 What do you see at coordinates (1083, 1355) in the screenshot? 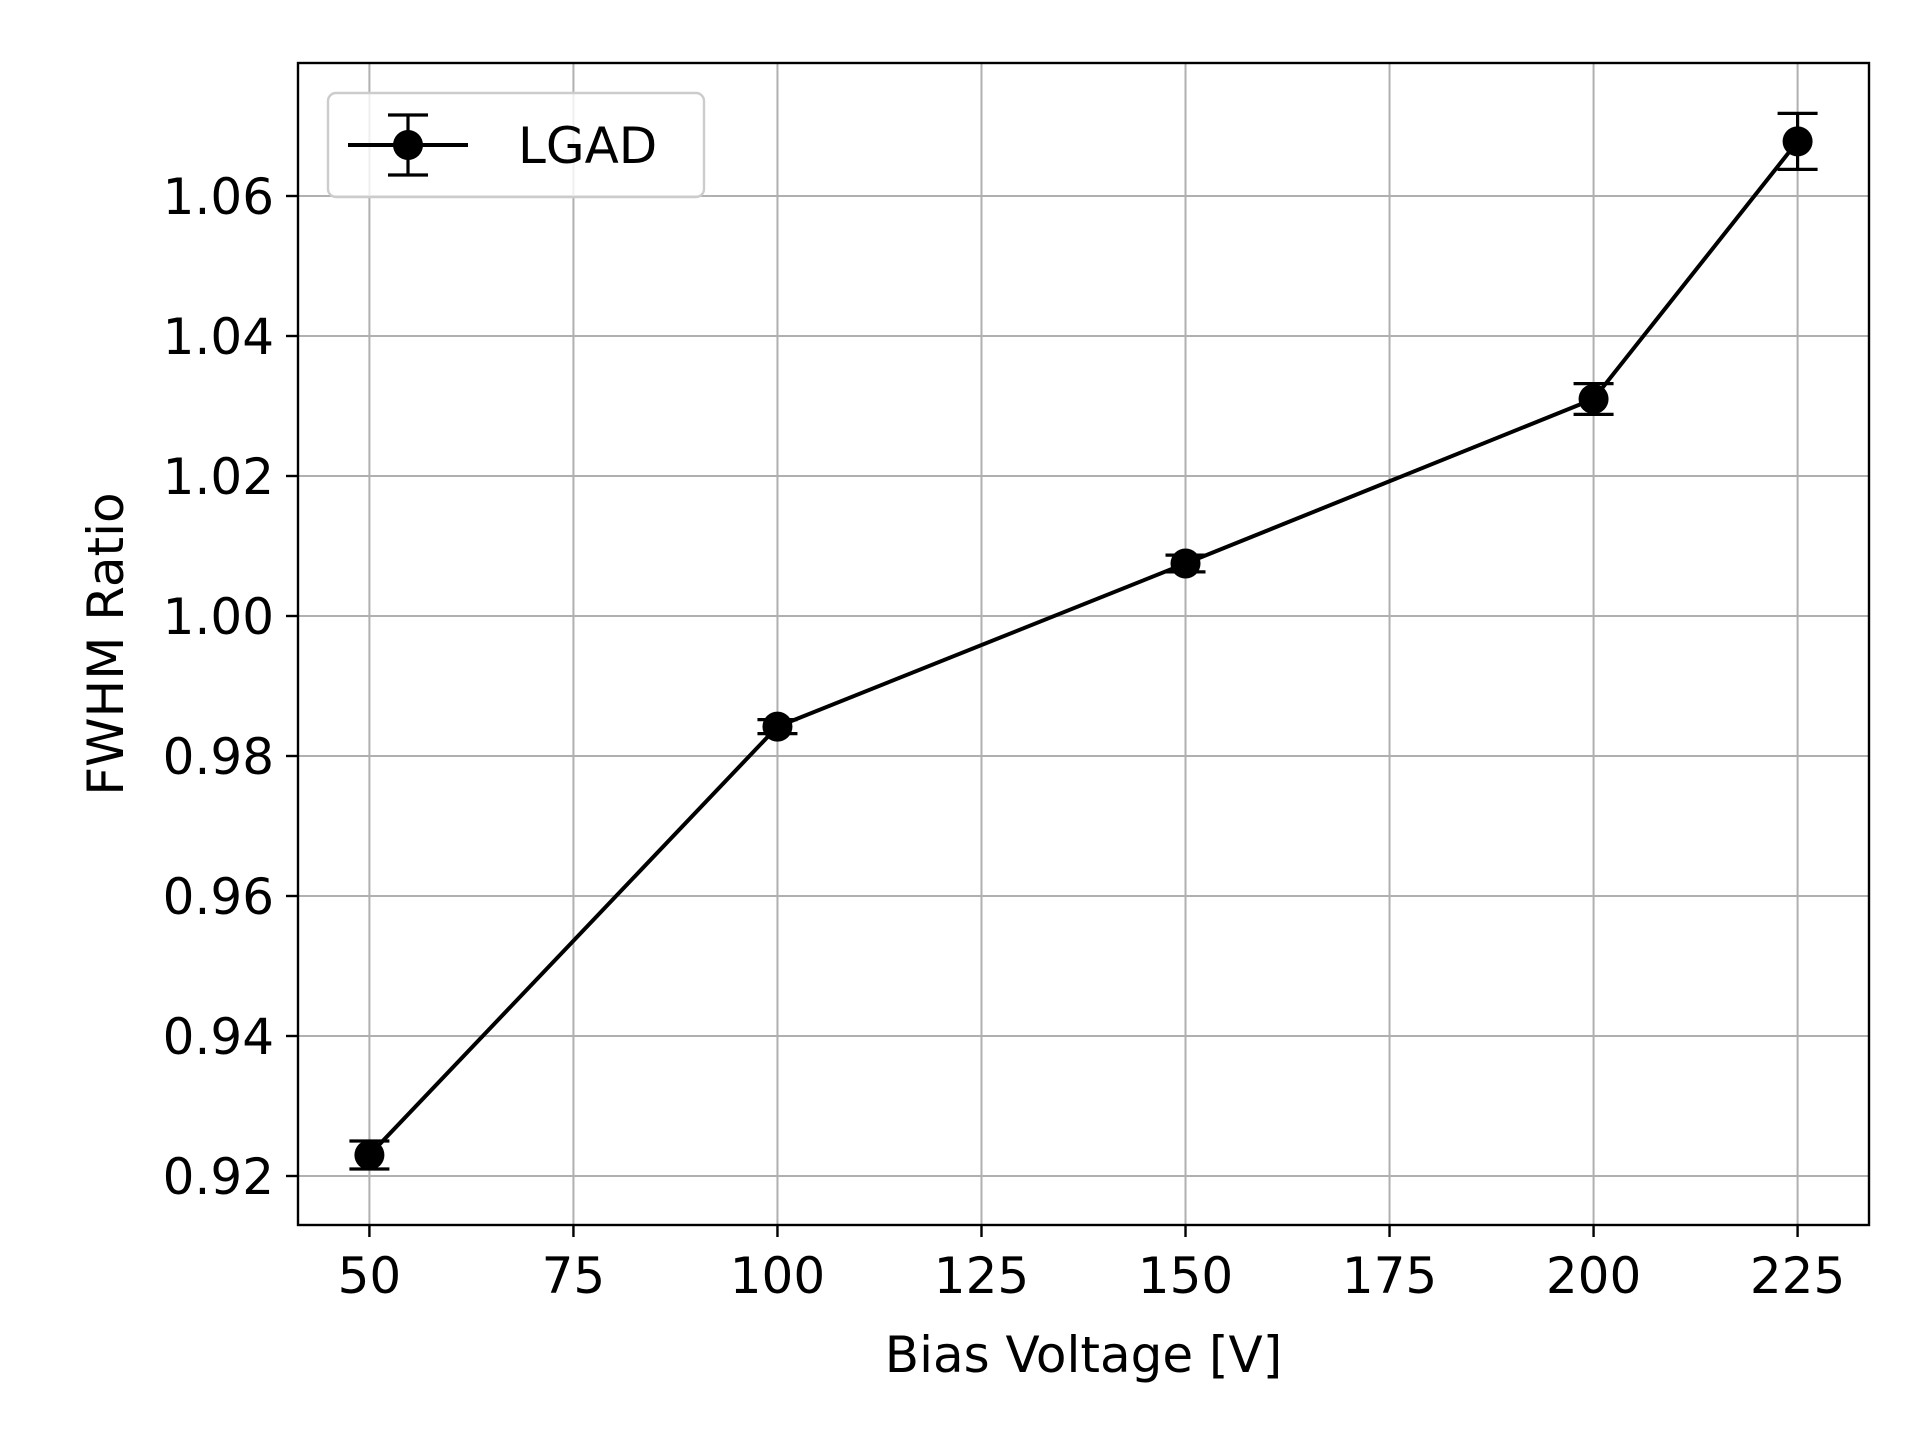
I see `x-axis-label: Bias Voltage [V]` at bounding box center [1083, 1355].